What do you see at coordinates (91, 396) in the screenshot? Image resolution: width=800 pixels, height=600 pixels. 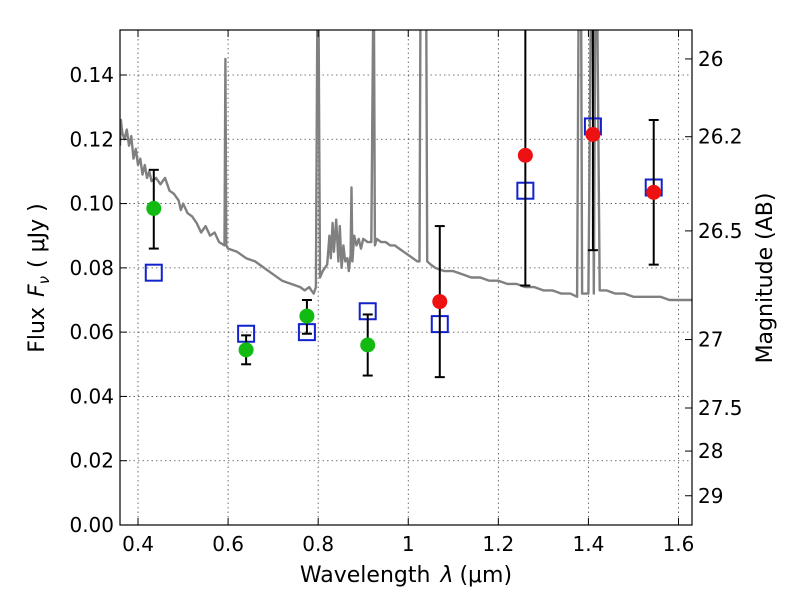 I see `y-tick-label: 0.04` at bounding box center [91, 396].